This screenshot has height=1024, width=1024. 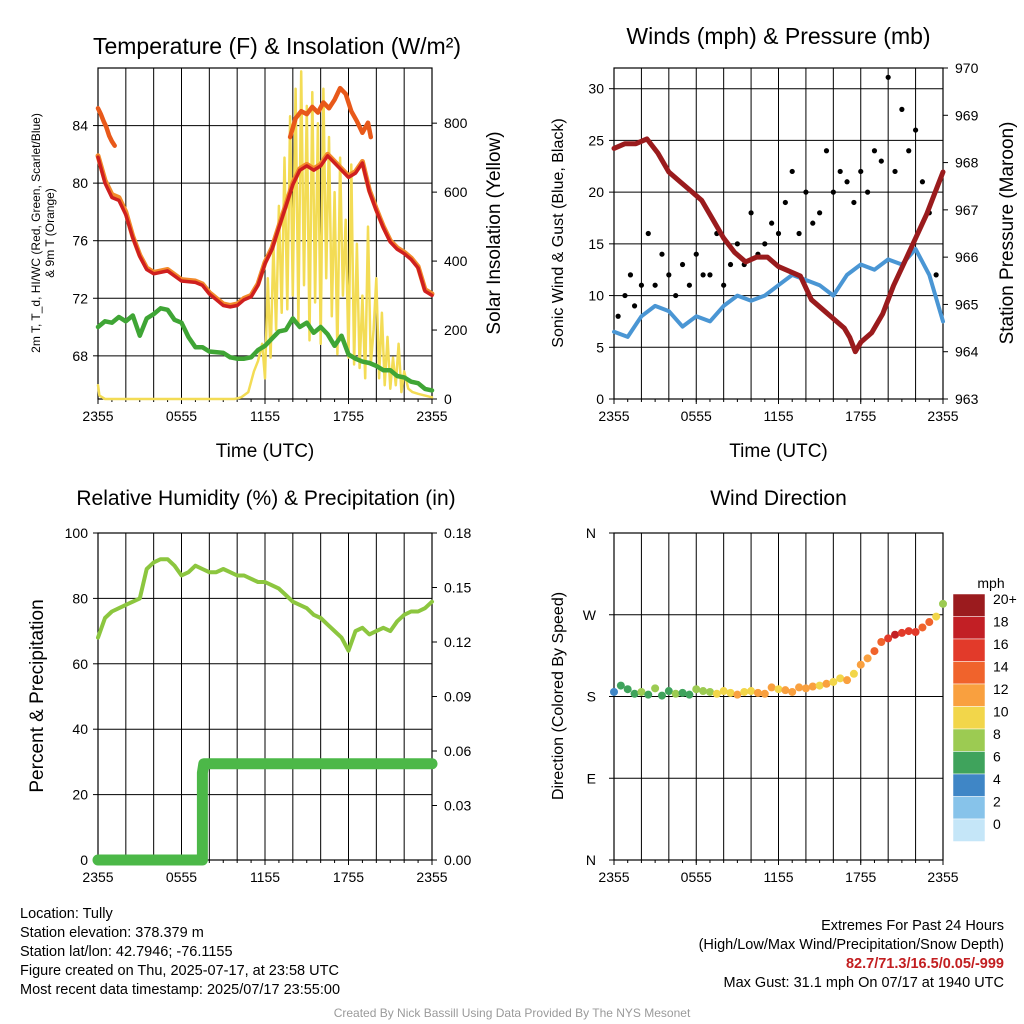 I want to click on y-axis-label-line: & 9m T (Orange), so click(x=50, y=233).